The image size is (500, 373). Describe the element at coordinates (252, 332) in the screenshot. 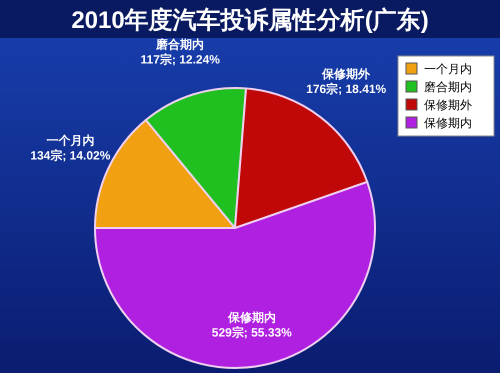

I see `data-label: 529宗; 55.33%` at that location.